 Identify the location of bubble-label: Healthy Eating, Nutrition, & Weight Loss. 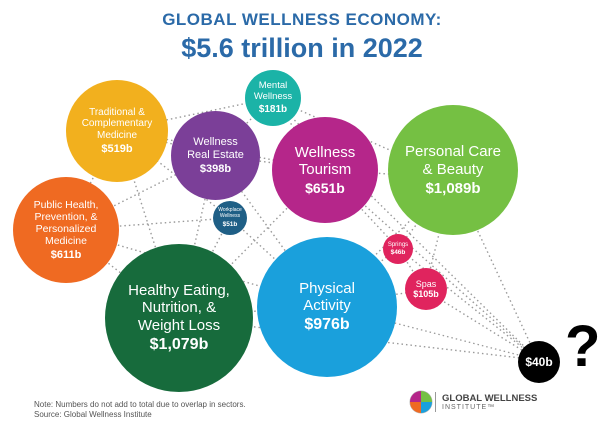
(179, 308).